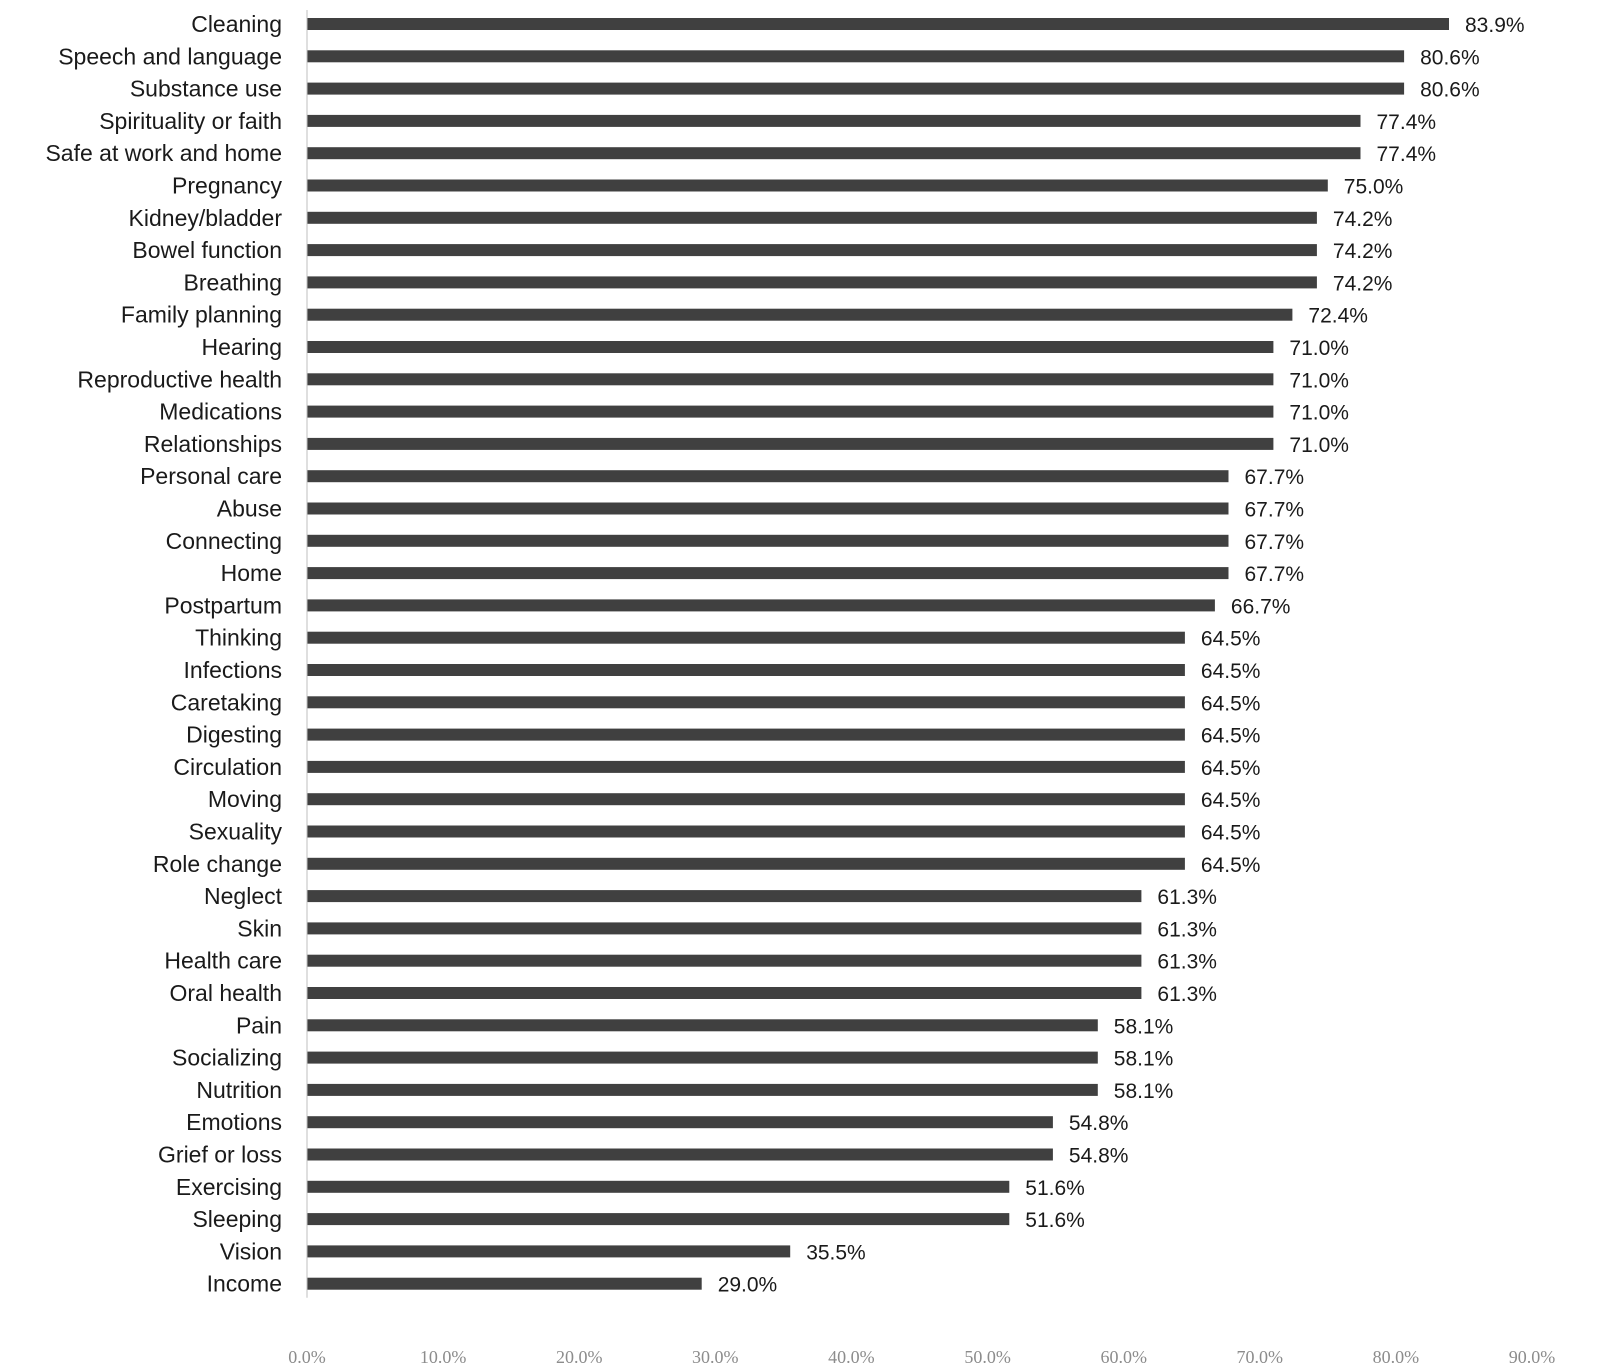 This screenshot has width=1599, height=1370. I want to click on category-label: Vision, so click(251, 1251).